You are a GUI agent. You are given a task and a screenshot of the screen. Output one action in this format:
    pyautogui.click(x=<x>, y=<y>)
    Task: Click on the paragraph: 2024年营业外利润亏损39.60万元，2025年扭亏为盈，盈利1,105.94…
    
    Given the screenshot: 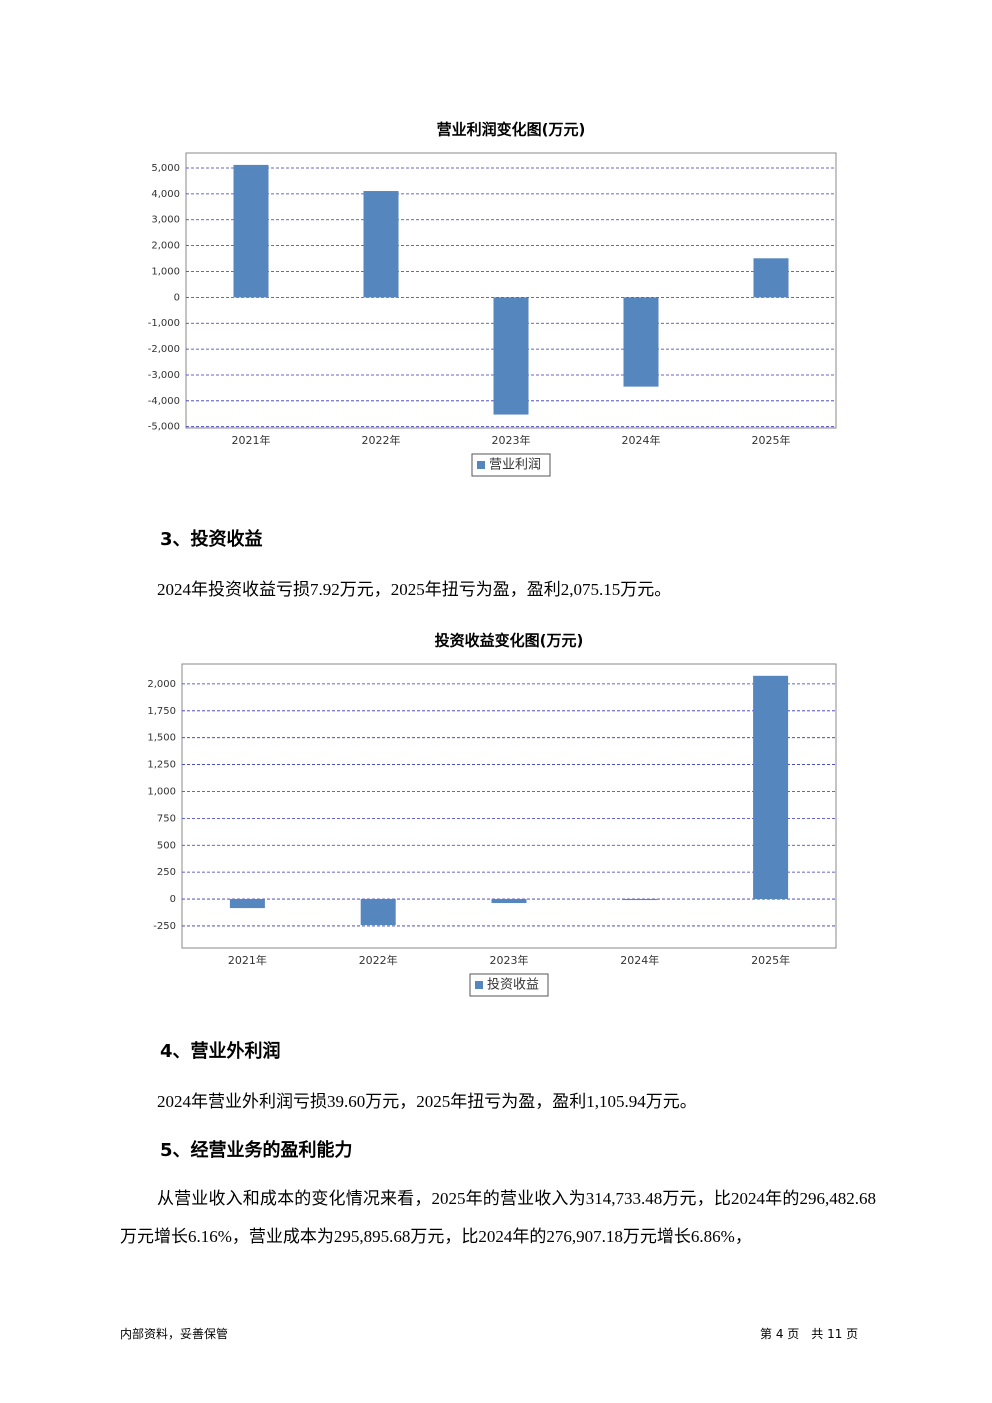 What is the action you would take?
    pyautogui.click(x=427, y=1101)
    